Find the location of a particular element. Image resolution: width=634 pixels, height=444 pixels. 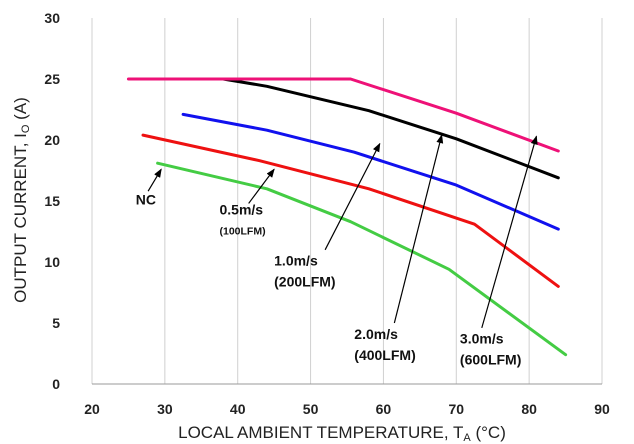

x-axis-title: LOCAL AMBIENT TEMPERATURE, TA (°C) is located at coordinates (342, 433).